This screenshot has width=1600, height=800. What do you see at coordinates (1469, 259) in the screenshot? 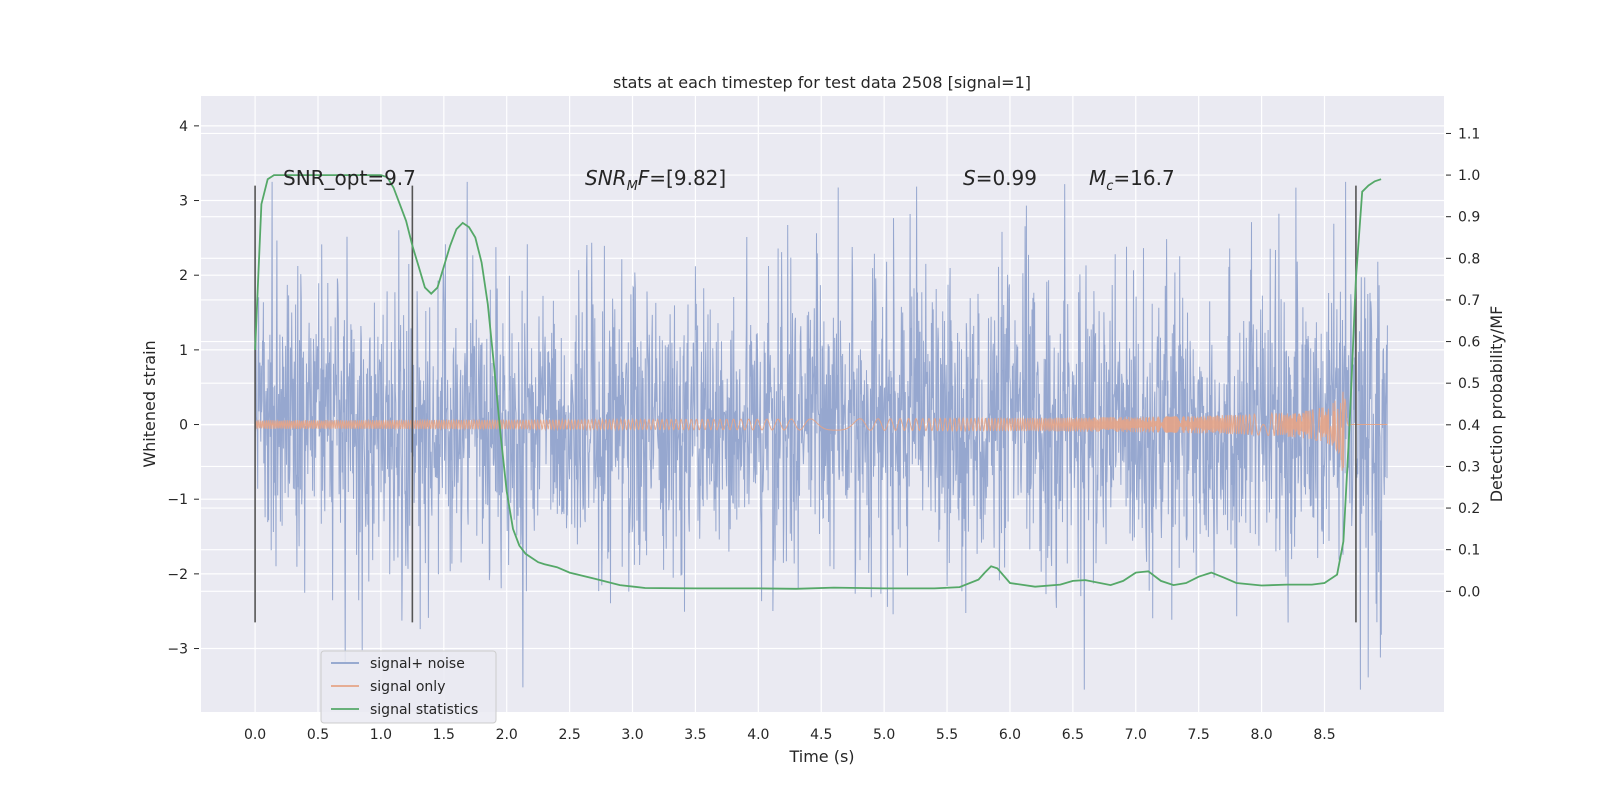
I see `y2-tick-label: 0.8` at bounding box center [1469, 259].